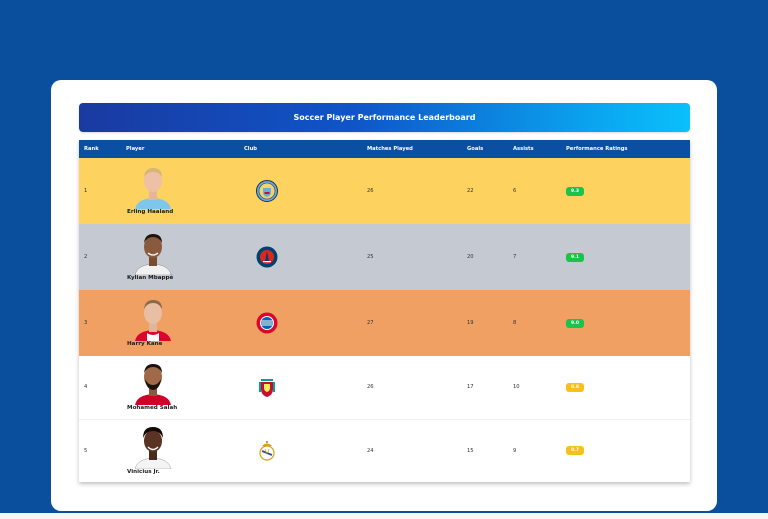 The image size is (768, 519). What do you see at coordinates (86, 450) in the screenshot?
I see `rank-cell: 5` at bounding box center [86, 450].